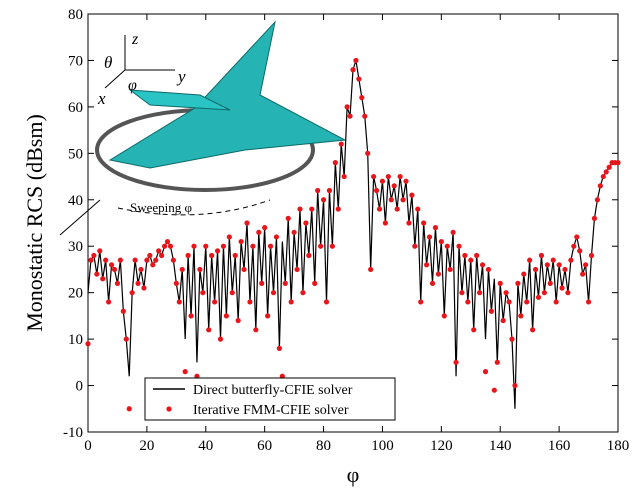 The width and height of the screenshot is (635, 498). Describe the element at coordinates (75, 201) in the screenshot. I see `y-tick-label: 40` at that location.